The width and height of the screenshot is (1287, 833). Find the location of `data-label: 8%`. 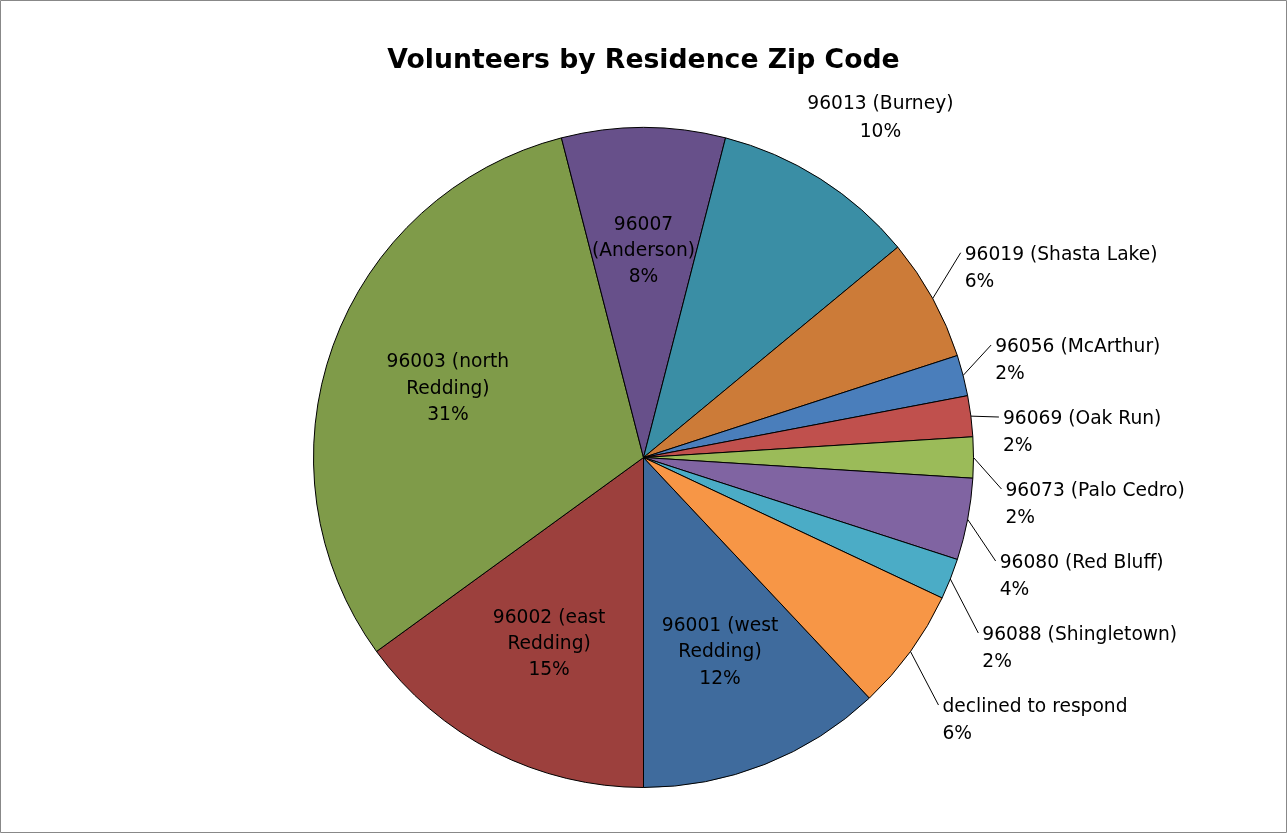

data-label: 8% is located at coordinates (643, 276).